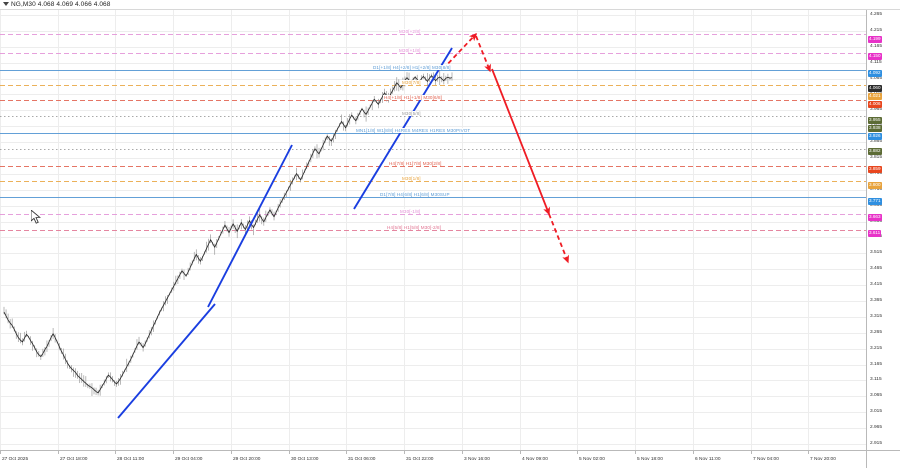 This screenshot has height=468, width=900. I want to click on murray-level-label: D1[+1/8] H4[+2/8] H1[+2/8] M30[8/8], so click(412, 67).